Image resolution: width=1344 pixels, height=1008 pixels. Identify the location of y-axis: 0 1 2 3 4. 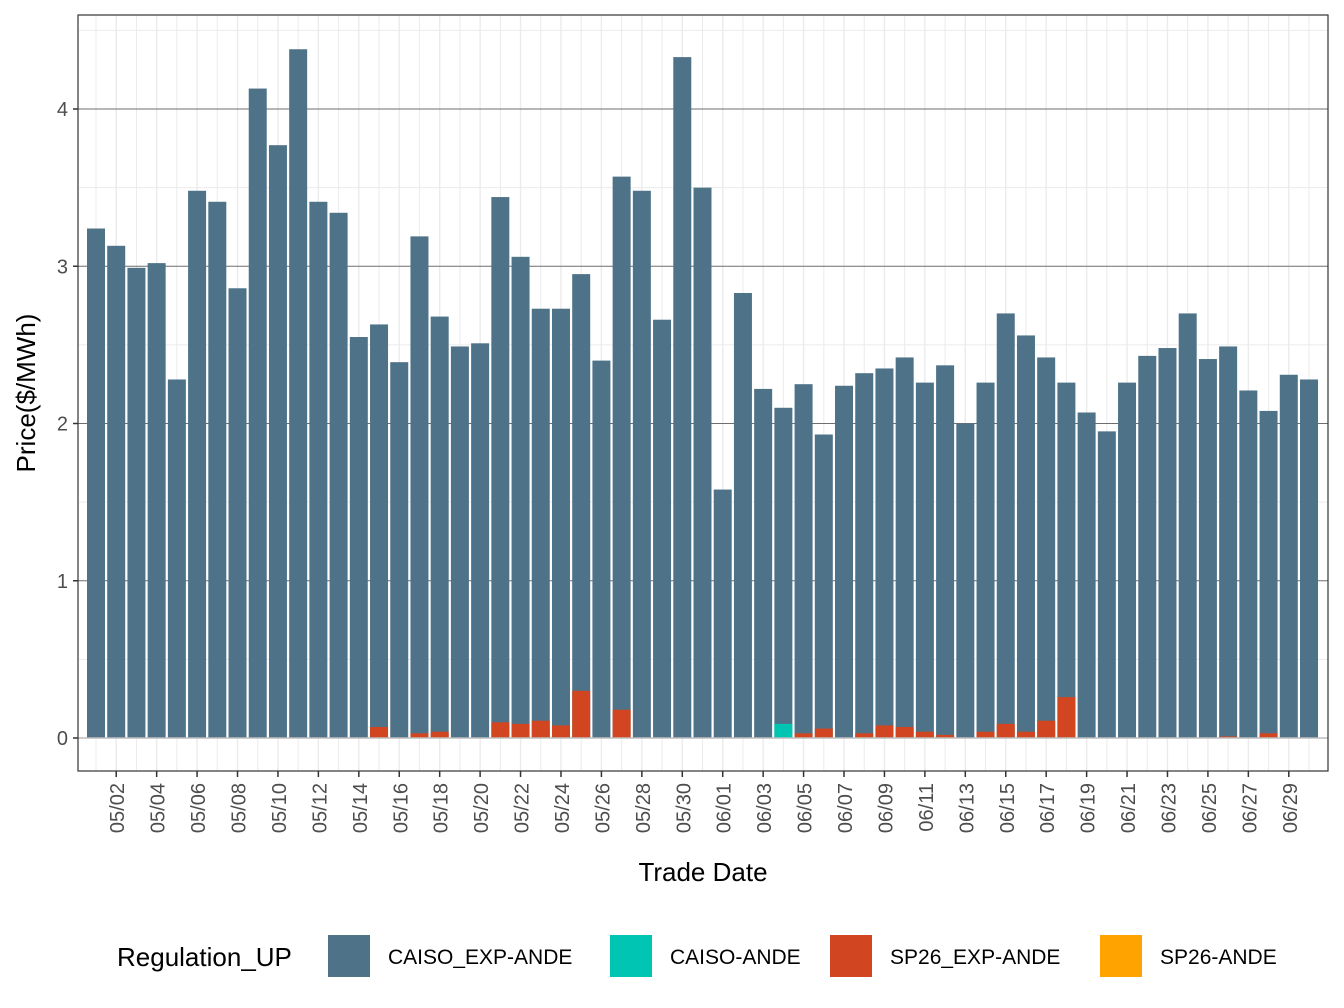
(67, 424).